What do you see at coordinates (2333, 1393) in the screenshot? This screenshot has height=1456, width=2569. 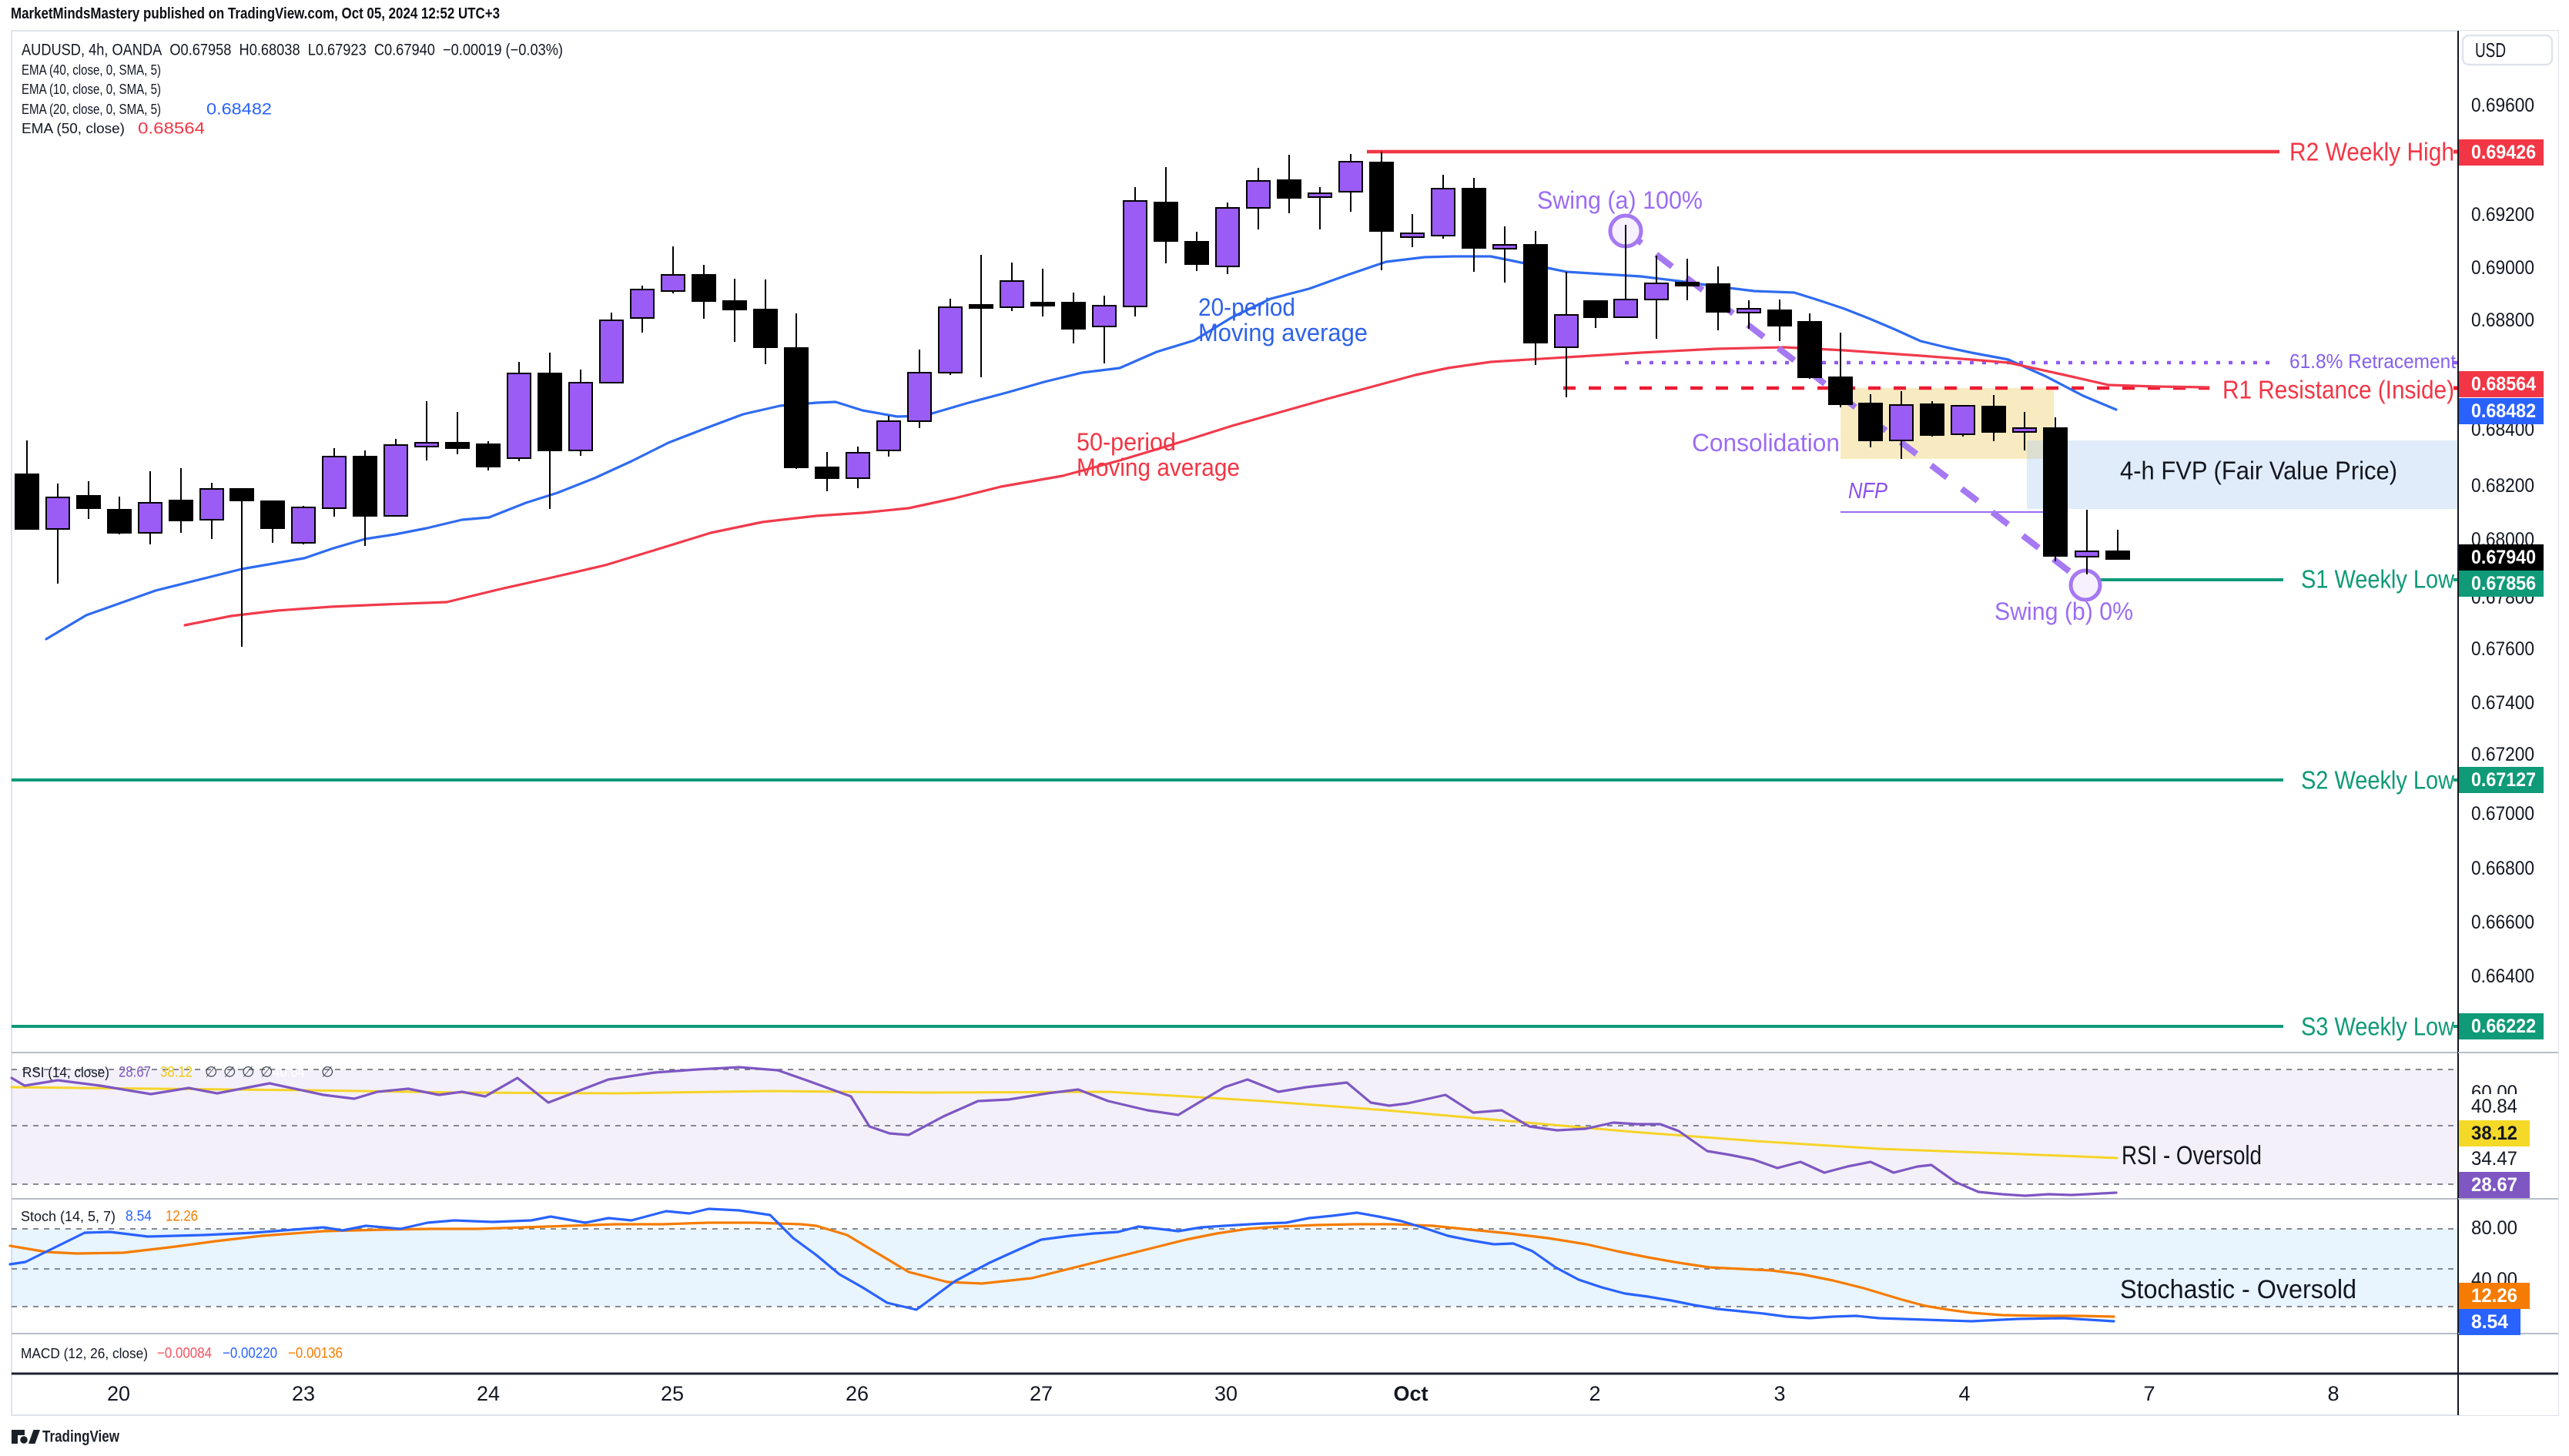 I see `svg-text: 8` at bounding box center [2333, 1393].